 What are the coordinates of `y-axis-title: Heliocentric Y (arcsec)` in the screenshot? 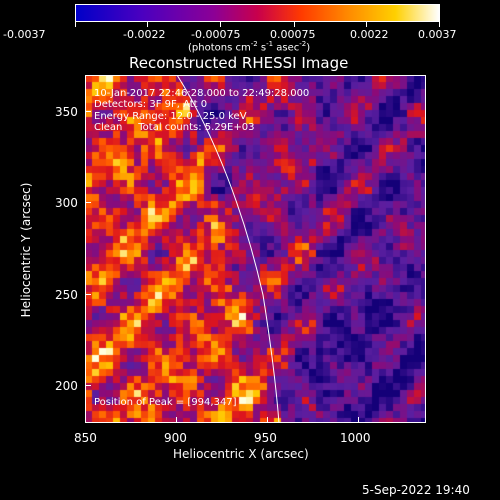 It's located at (26, 250).